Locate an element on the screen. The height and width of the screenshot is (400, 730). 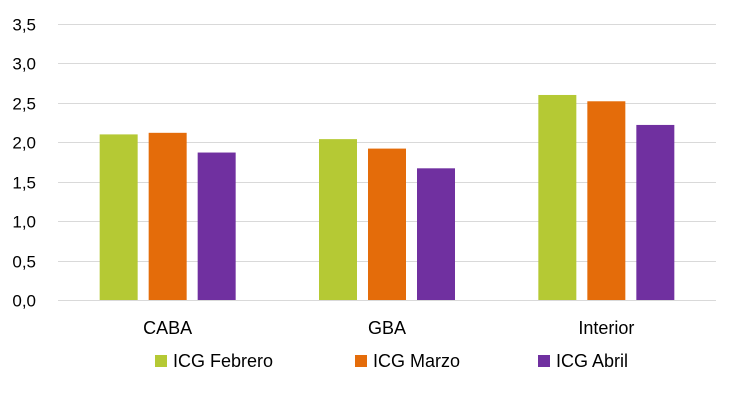
bar-gba-icg-abril is located at coordinates (436, 234).